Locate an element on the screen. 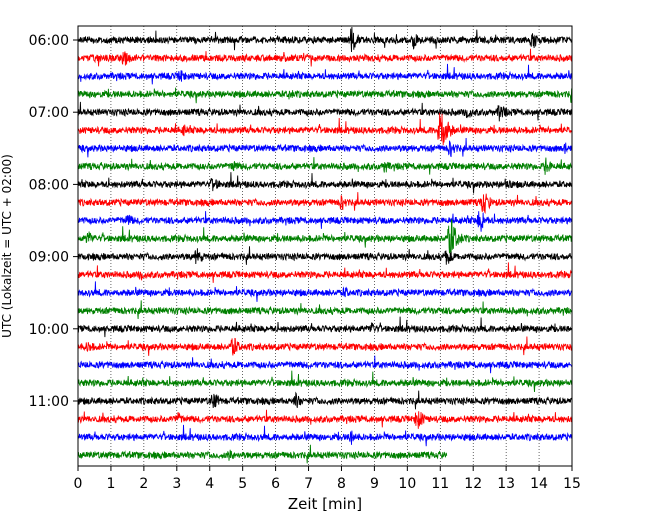  x-axis-label: Zeit [min] is located at coordinates (325, 504).